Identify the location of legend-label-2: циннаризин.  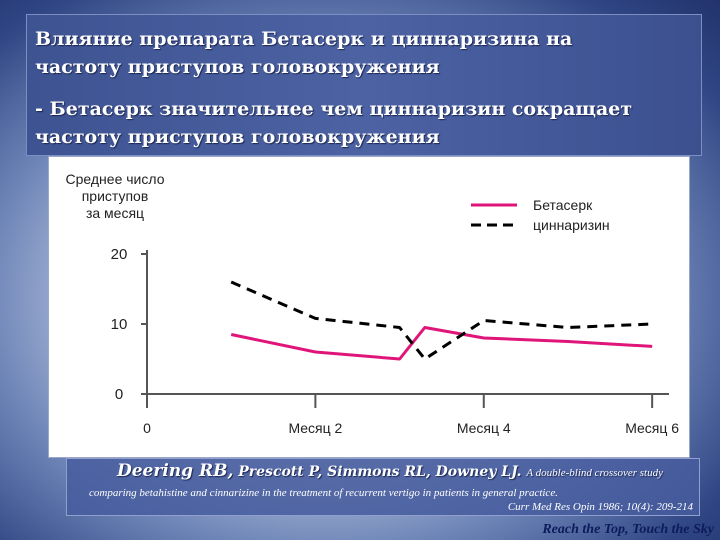
(571, 225).